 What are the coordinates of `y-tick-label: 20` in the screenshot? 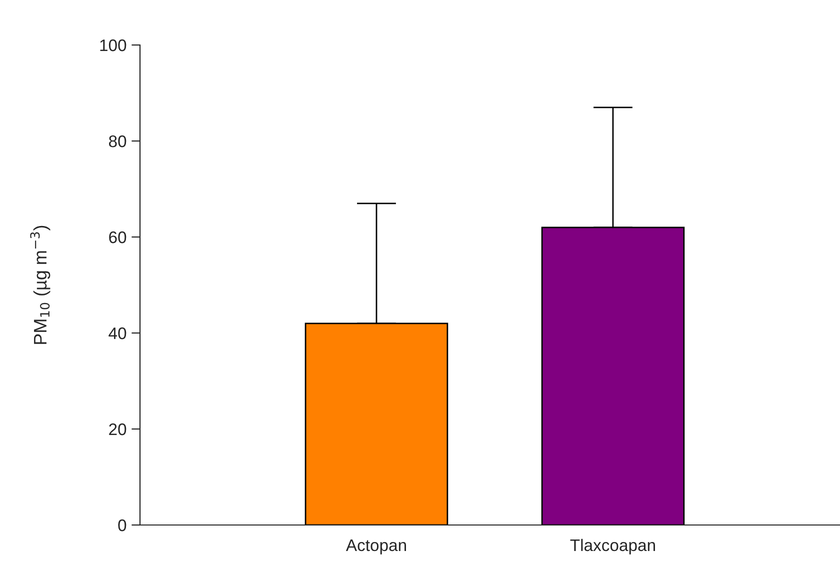 It's located at (117, 429).